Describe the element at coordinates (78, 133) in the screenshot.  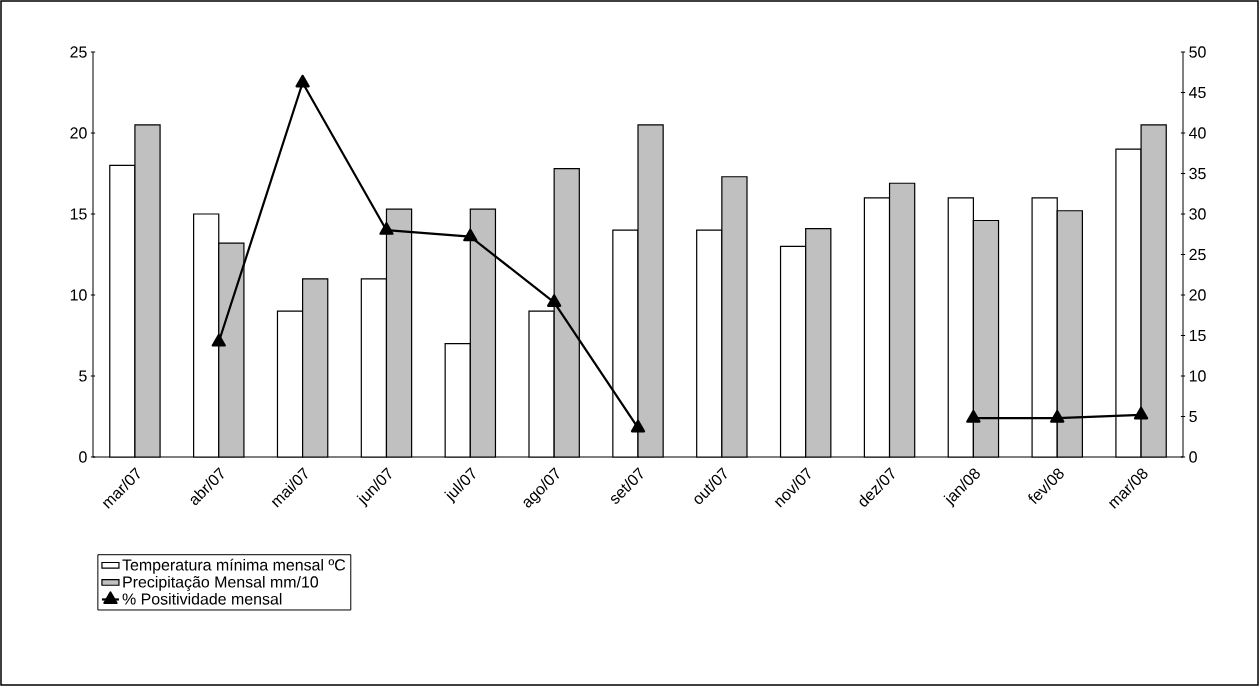
I see `y-tick-label: 20` at that location.